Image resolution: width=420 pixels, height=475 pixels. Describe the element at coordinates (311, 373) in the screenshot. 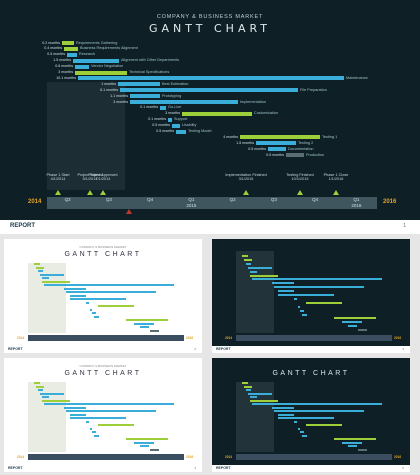

I see `thumb-title: GANTT CHART` at that location.